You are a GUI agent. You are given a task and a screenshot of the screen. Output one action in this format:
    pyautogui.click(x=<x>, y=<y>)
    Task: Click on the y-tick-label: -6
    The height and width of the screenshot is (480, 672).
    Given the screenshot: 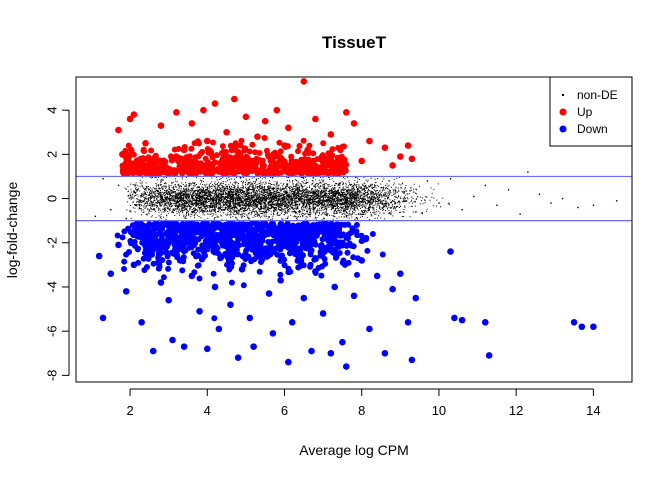 What is the action you would take?
    pyautogui.click(x=52, y=331)
    